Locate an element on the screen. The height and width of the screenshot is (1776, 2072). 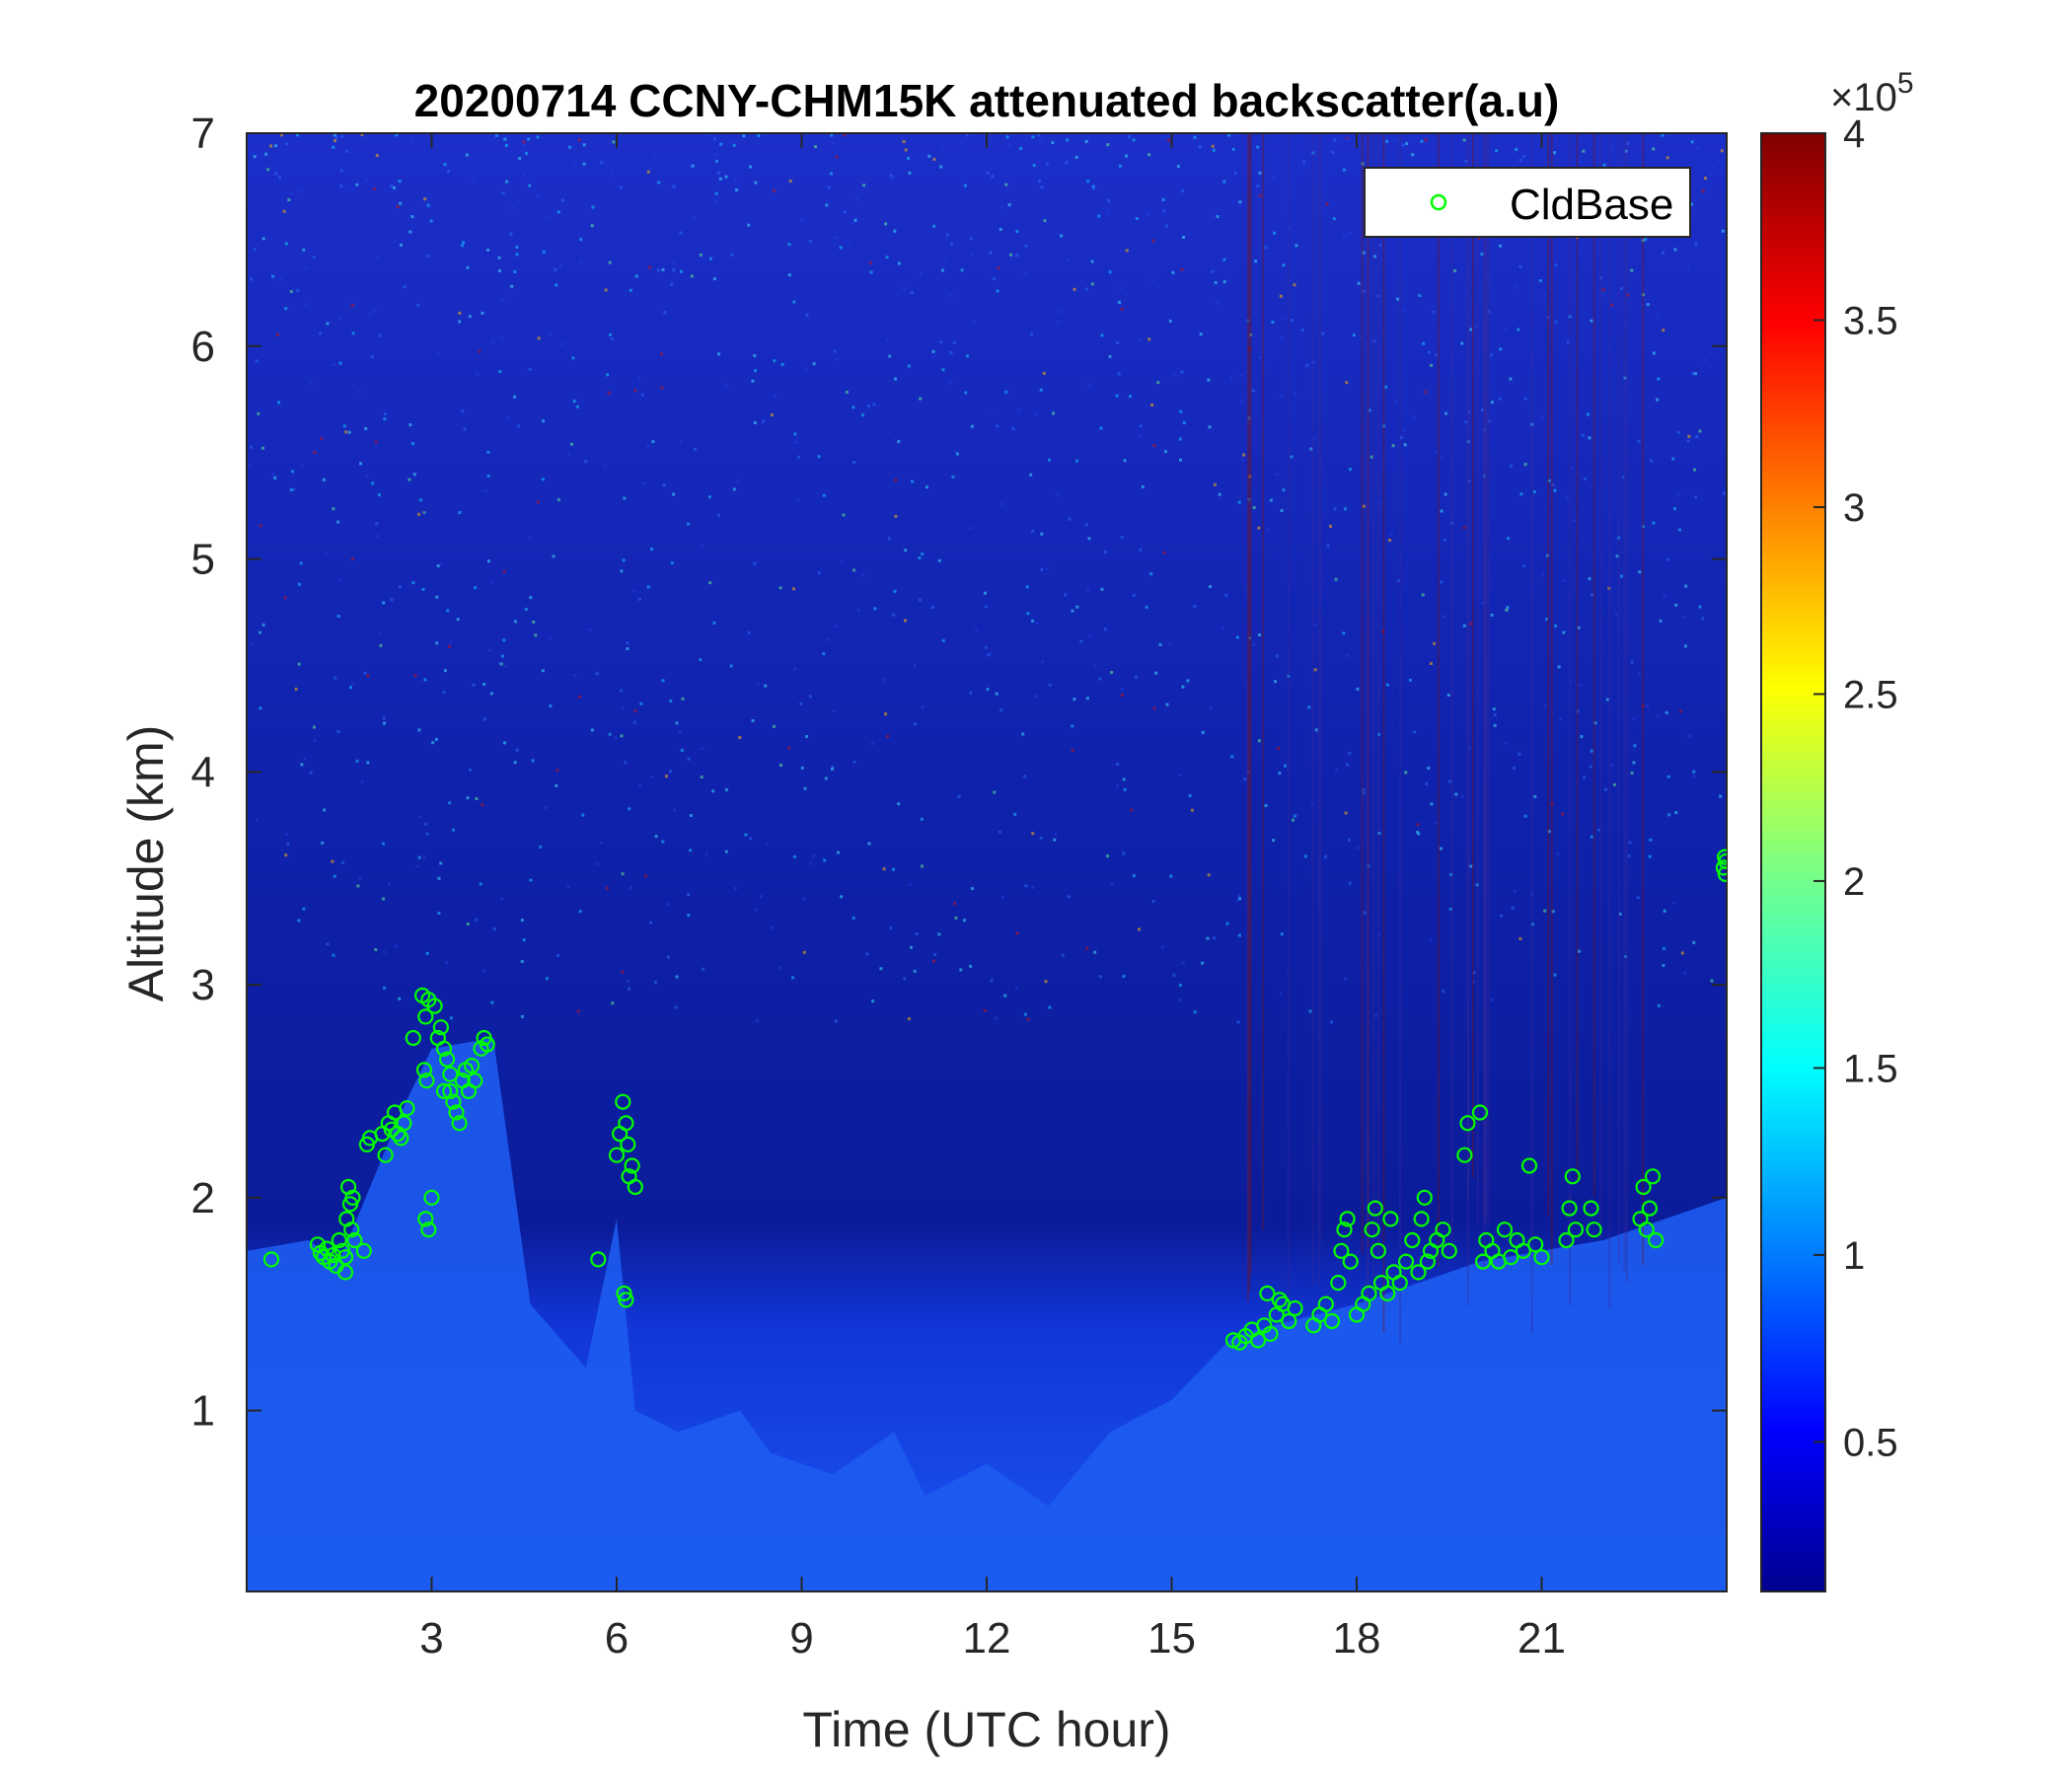
colorbar-tick-label: 1.5 is located at coordinates (1870, 1069).